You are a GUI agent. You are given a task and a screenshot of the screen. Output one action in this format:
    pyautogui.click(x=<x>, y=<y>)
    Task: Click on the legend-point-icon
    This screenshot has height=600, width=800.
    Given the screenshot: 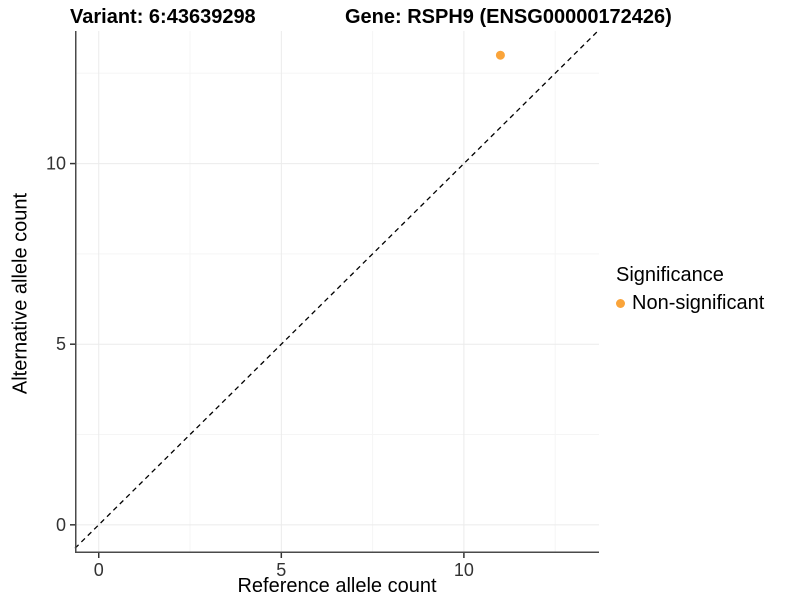 What is the action you would take?
    pyautogui.click(x=620, y=303)
    